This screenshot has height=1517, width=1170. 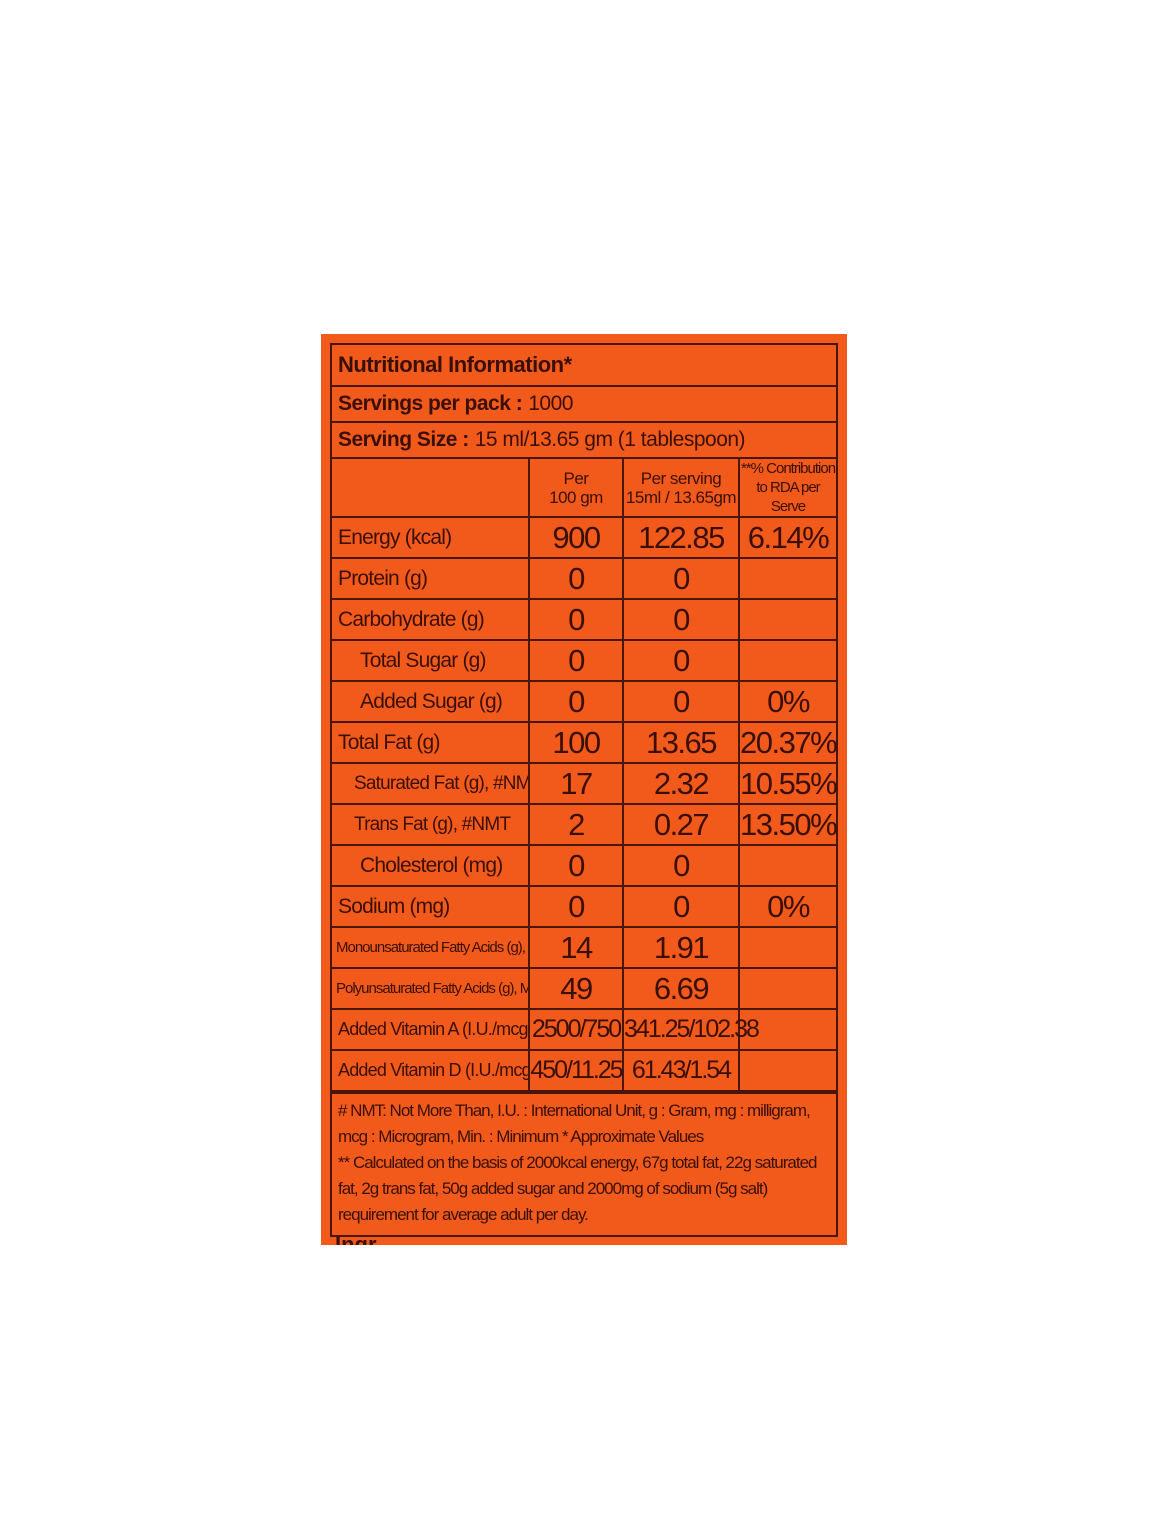 What do you see at coordinates (681, 537) in the screenshot?
I see `per-serving-value: 122.85` at bounding box center [681, 537].